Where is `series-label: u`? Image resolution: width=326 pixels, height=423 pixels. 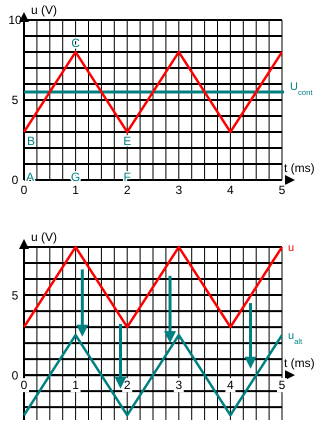 series-label: u is located at coordinates (291, 248).